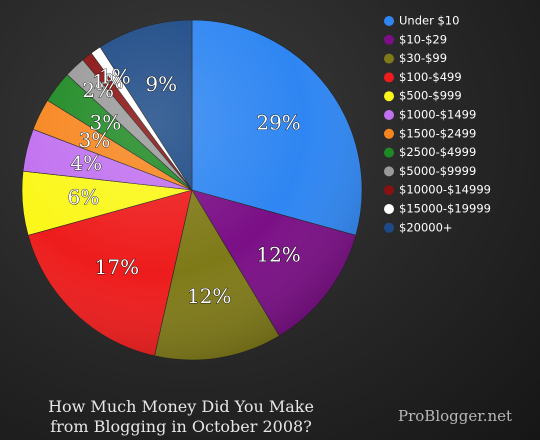 The height and width of the screenshot is (440, 540). Describe the element at coordinates (423, 39) in the screenshot. I see `legend-label-2: $10-$29` at that location.